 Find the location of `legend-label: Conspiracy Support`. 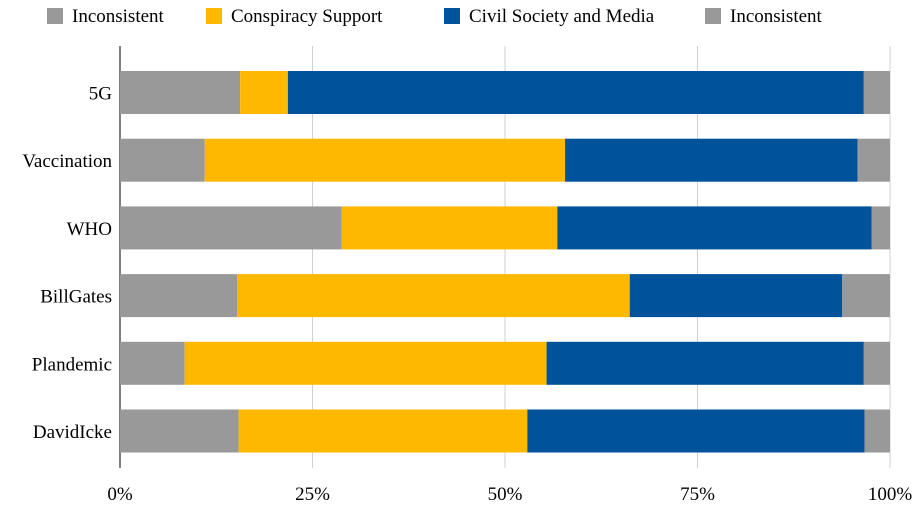

legend-label: Conspiracy Support is located at coordinates (307, 16).